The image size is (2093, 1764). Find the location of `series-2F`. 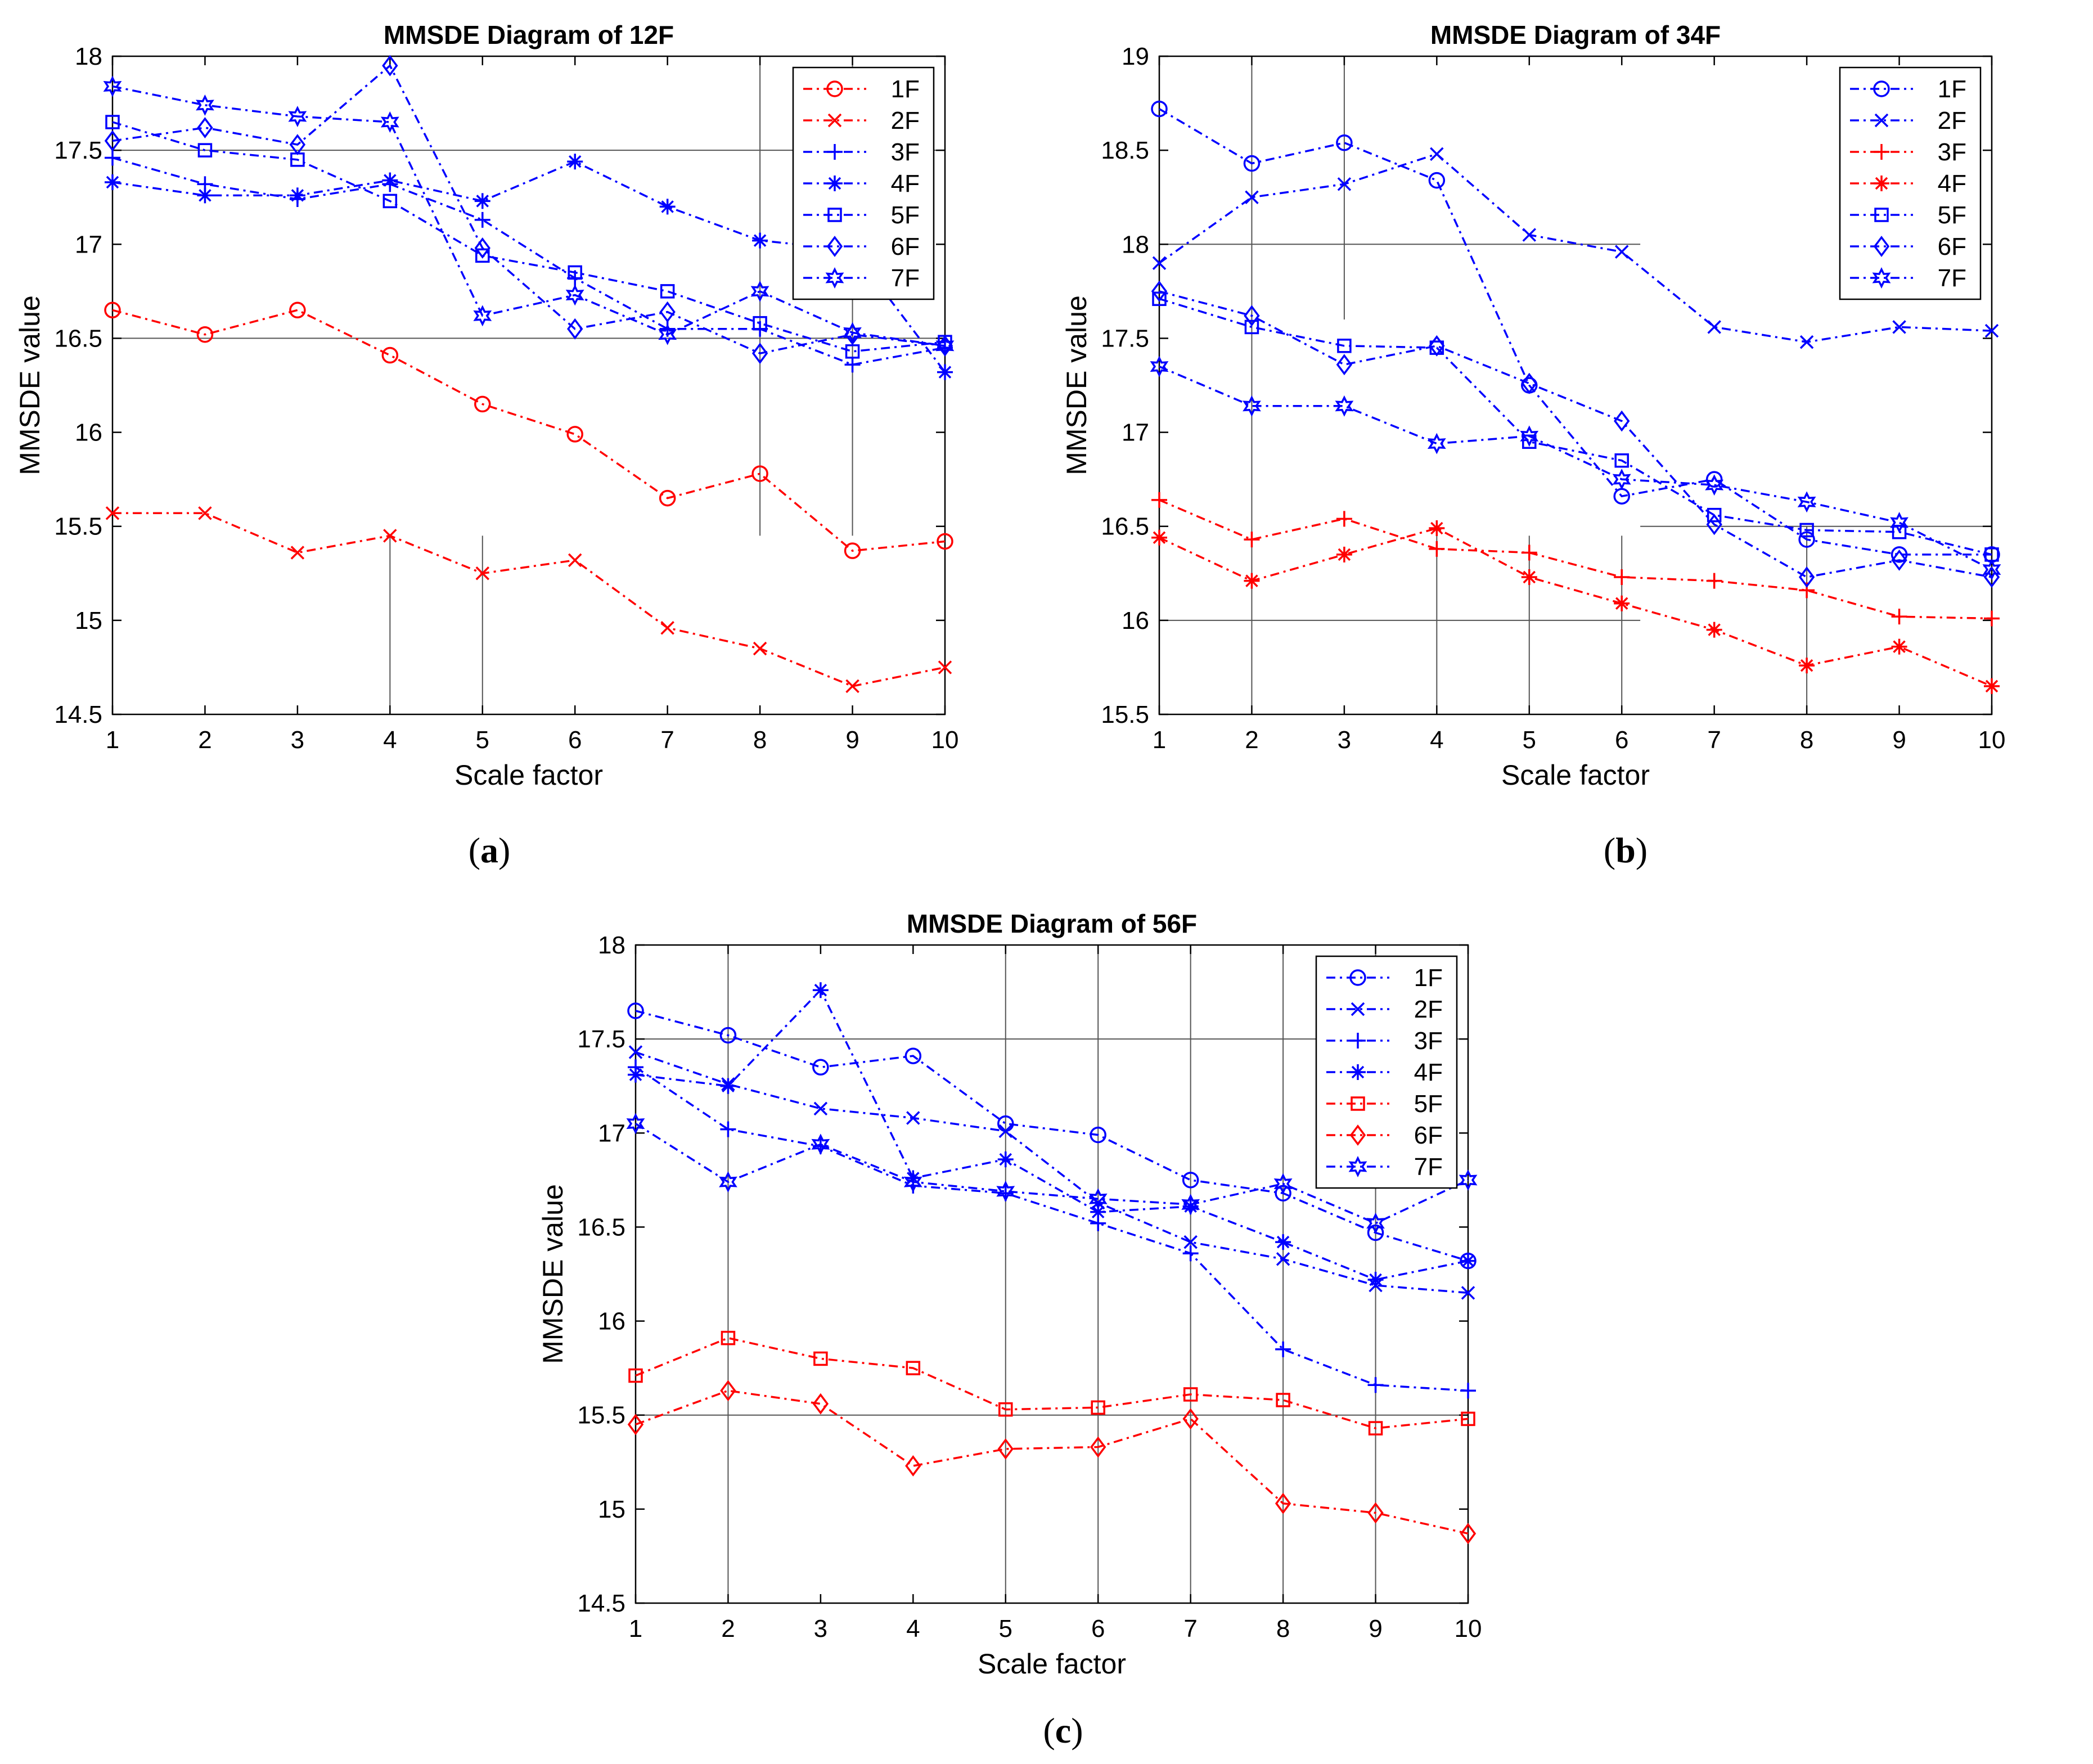

series-2F is located at coordinates (529, 600).